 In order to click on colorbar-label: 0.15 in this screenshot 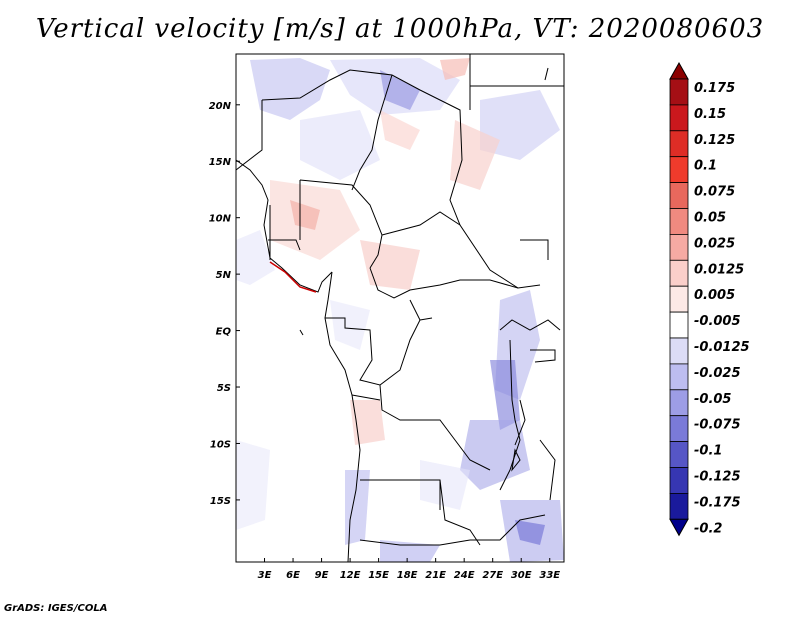, I will do `click(710, 114)`.